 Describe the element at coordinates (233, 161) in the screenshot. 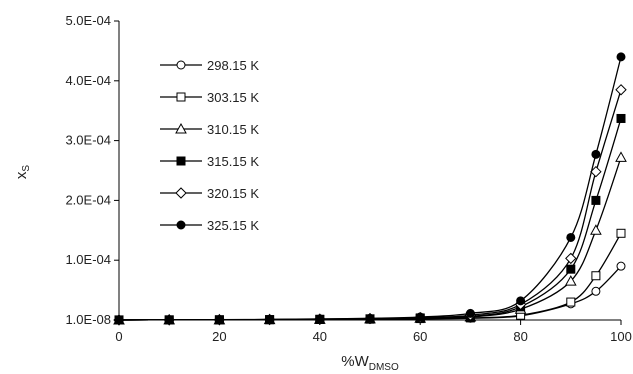

I see `legend-label: 315.15 K` at that location.